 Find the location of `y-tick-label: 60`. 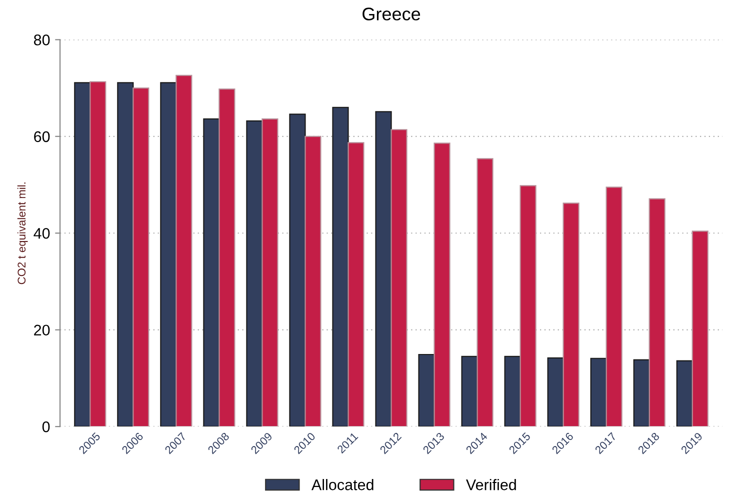

y-tick-label: 60 is located at coordinates (42, 136).